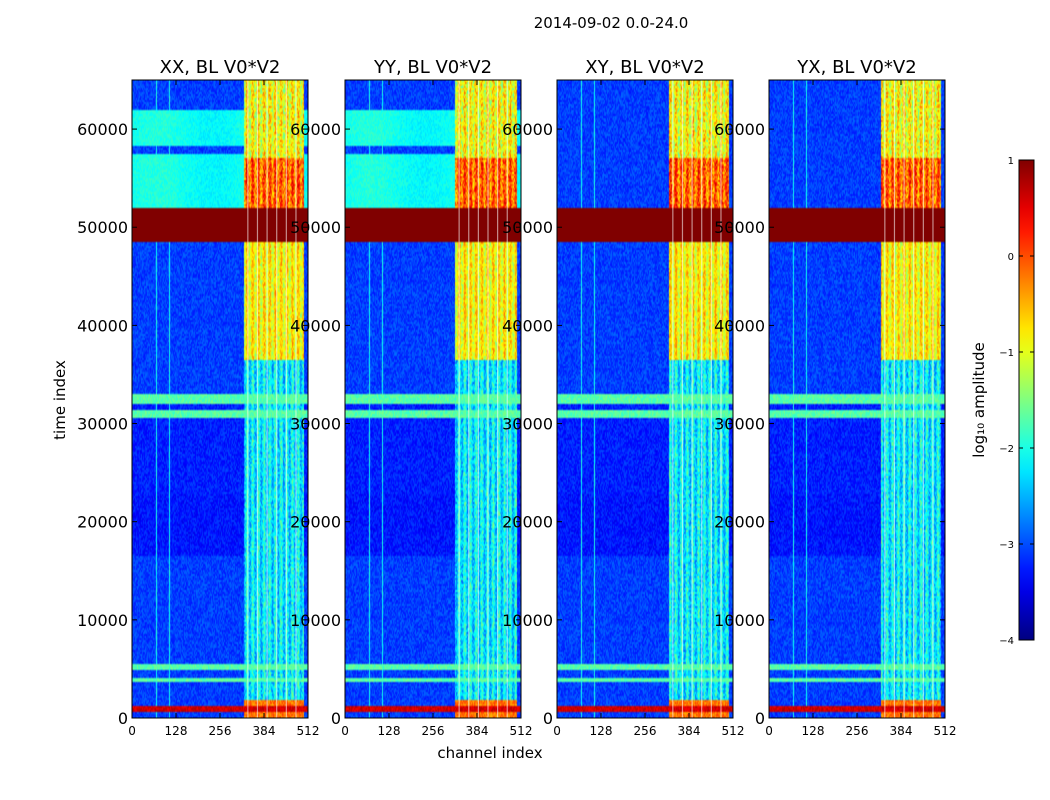 This screenshot has width=1050, height=800. Describe the element at coordinates (1006, 641) in the screenshot. I see `colorbar-tick-label: −4` at that location.